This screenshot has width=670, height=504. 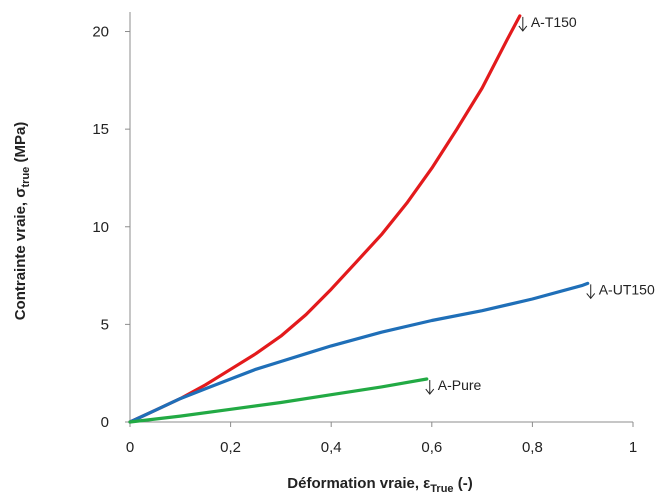 I want to click on y-tick-label: 10, so click(x=100, y=227).